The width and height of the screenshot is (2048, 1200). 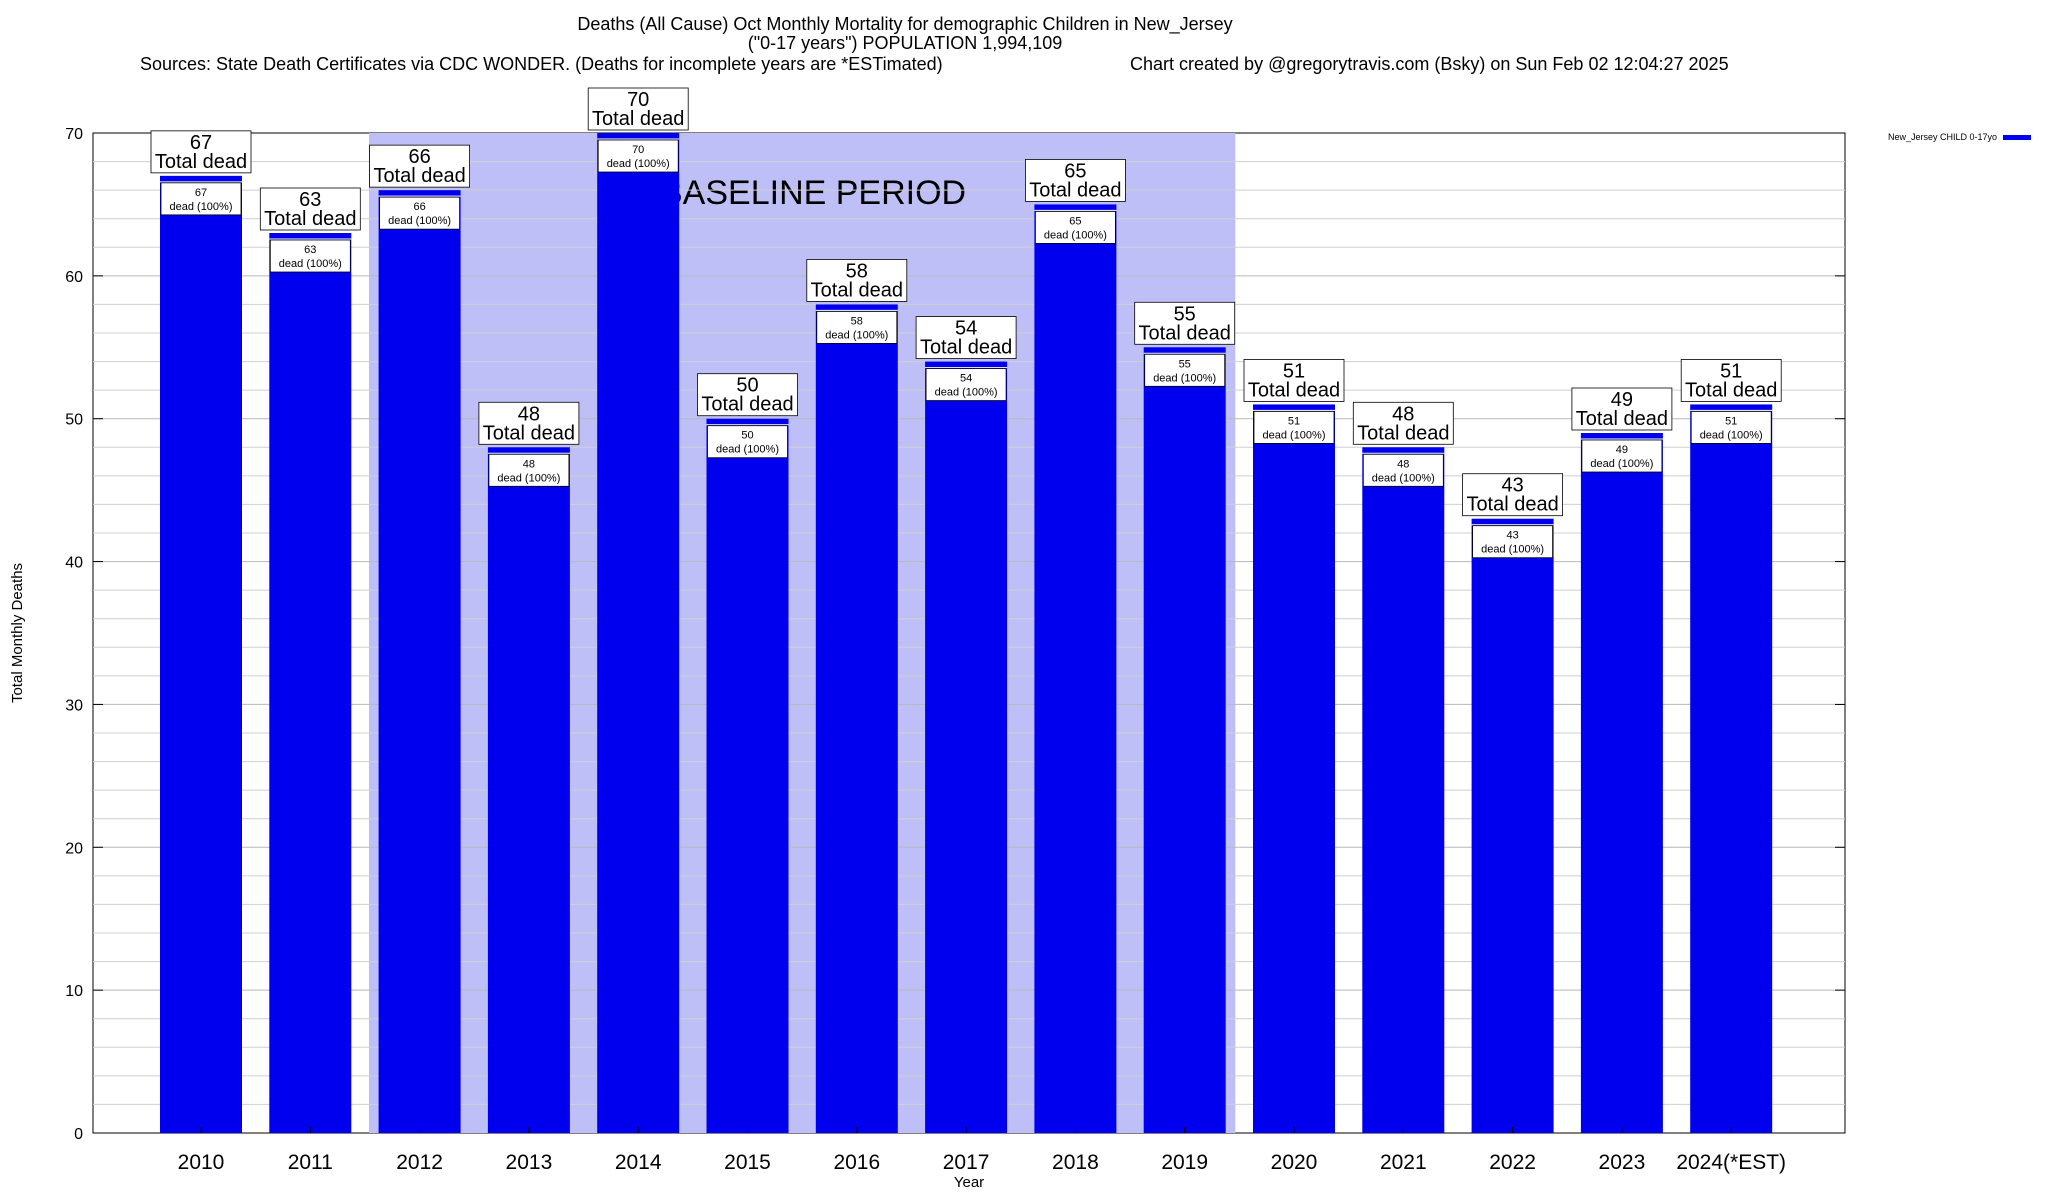 What do you see at coordinates (74, 705) in the screenshot?
I see `y-tick-label: 30` at bounding box center [74, 705].